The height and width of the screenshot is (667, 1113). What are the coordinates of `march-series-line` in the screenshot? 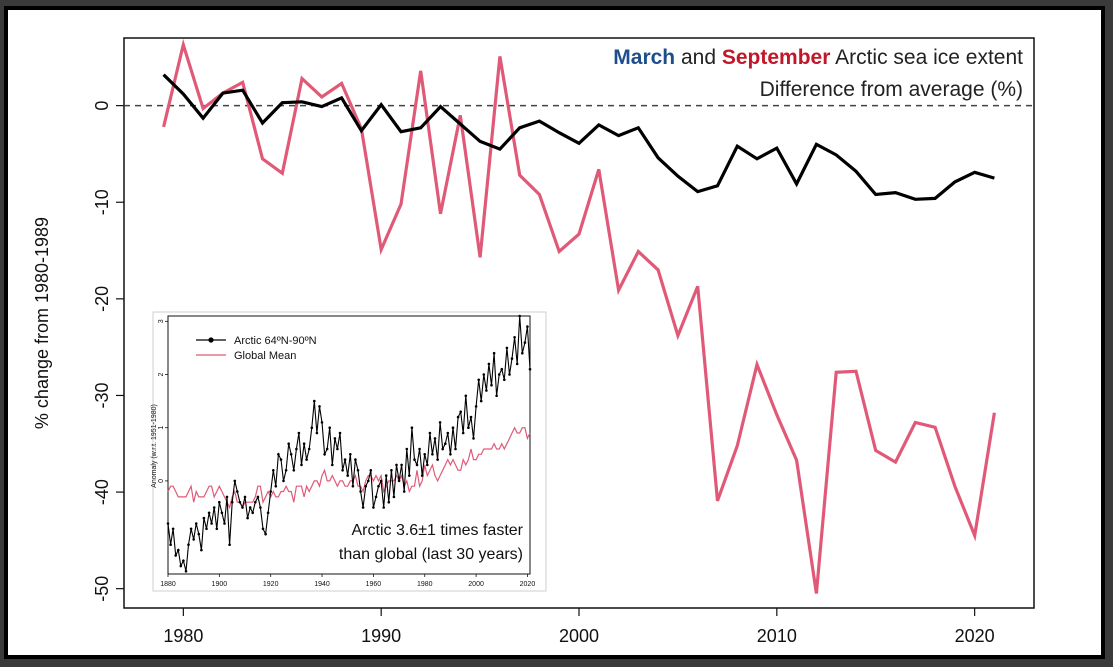 It's located at (578, 137).